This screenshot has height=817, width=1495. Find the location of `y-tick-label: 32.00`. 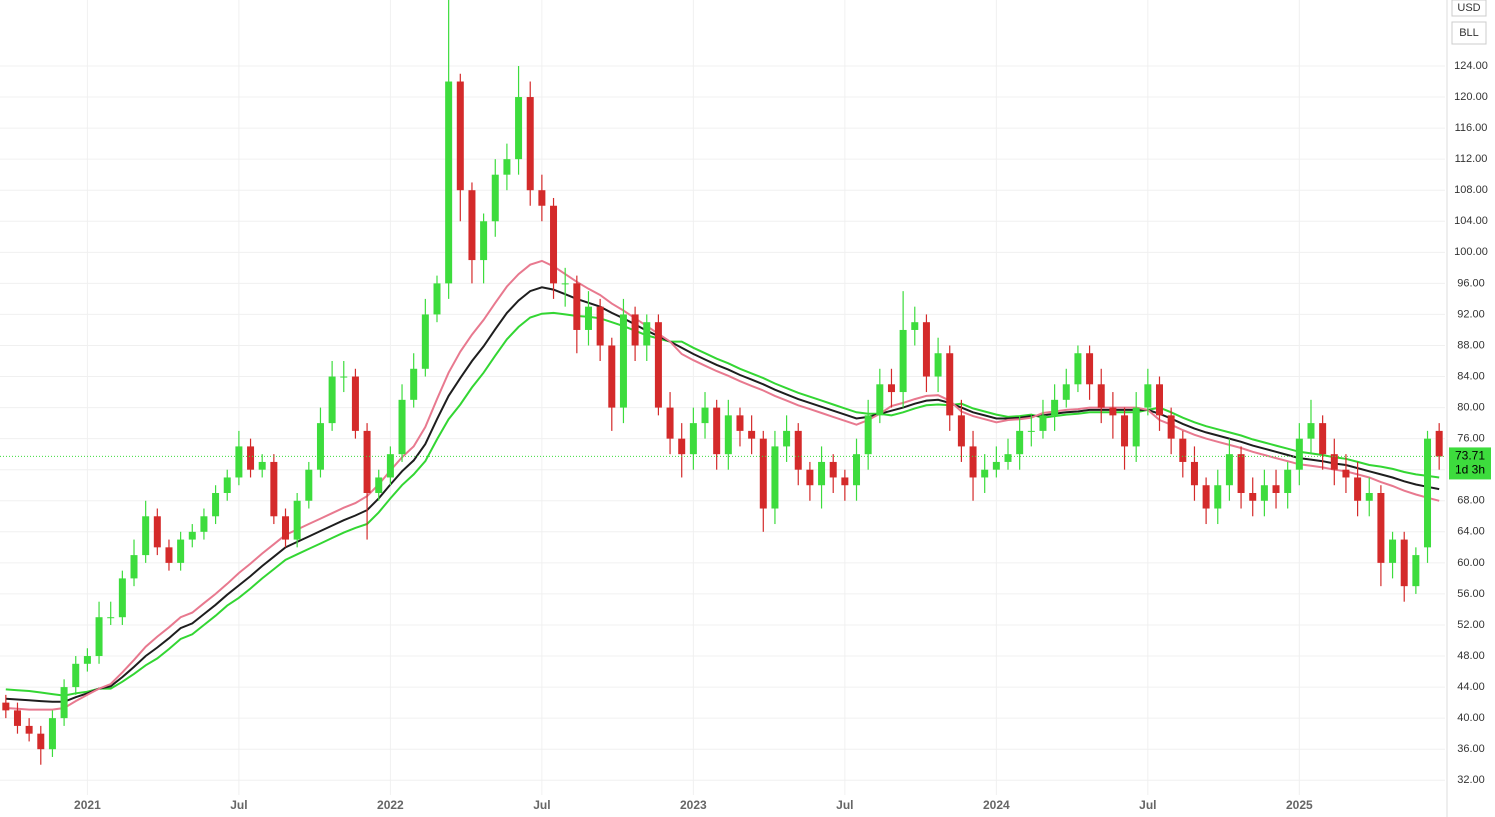

y-tick-label: 32.00 is located at coordinates (1471, 780).